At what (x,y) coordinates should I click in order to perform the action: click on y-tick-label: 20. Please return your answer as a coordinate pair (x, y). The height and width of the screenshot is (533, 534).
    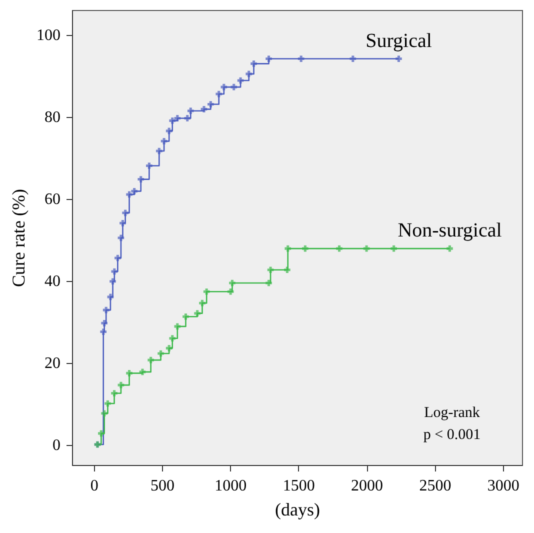
    Looking at the image, I should click on (52, 363).